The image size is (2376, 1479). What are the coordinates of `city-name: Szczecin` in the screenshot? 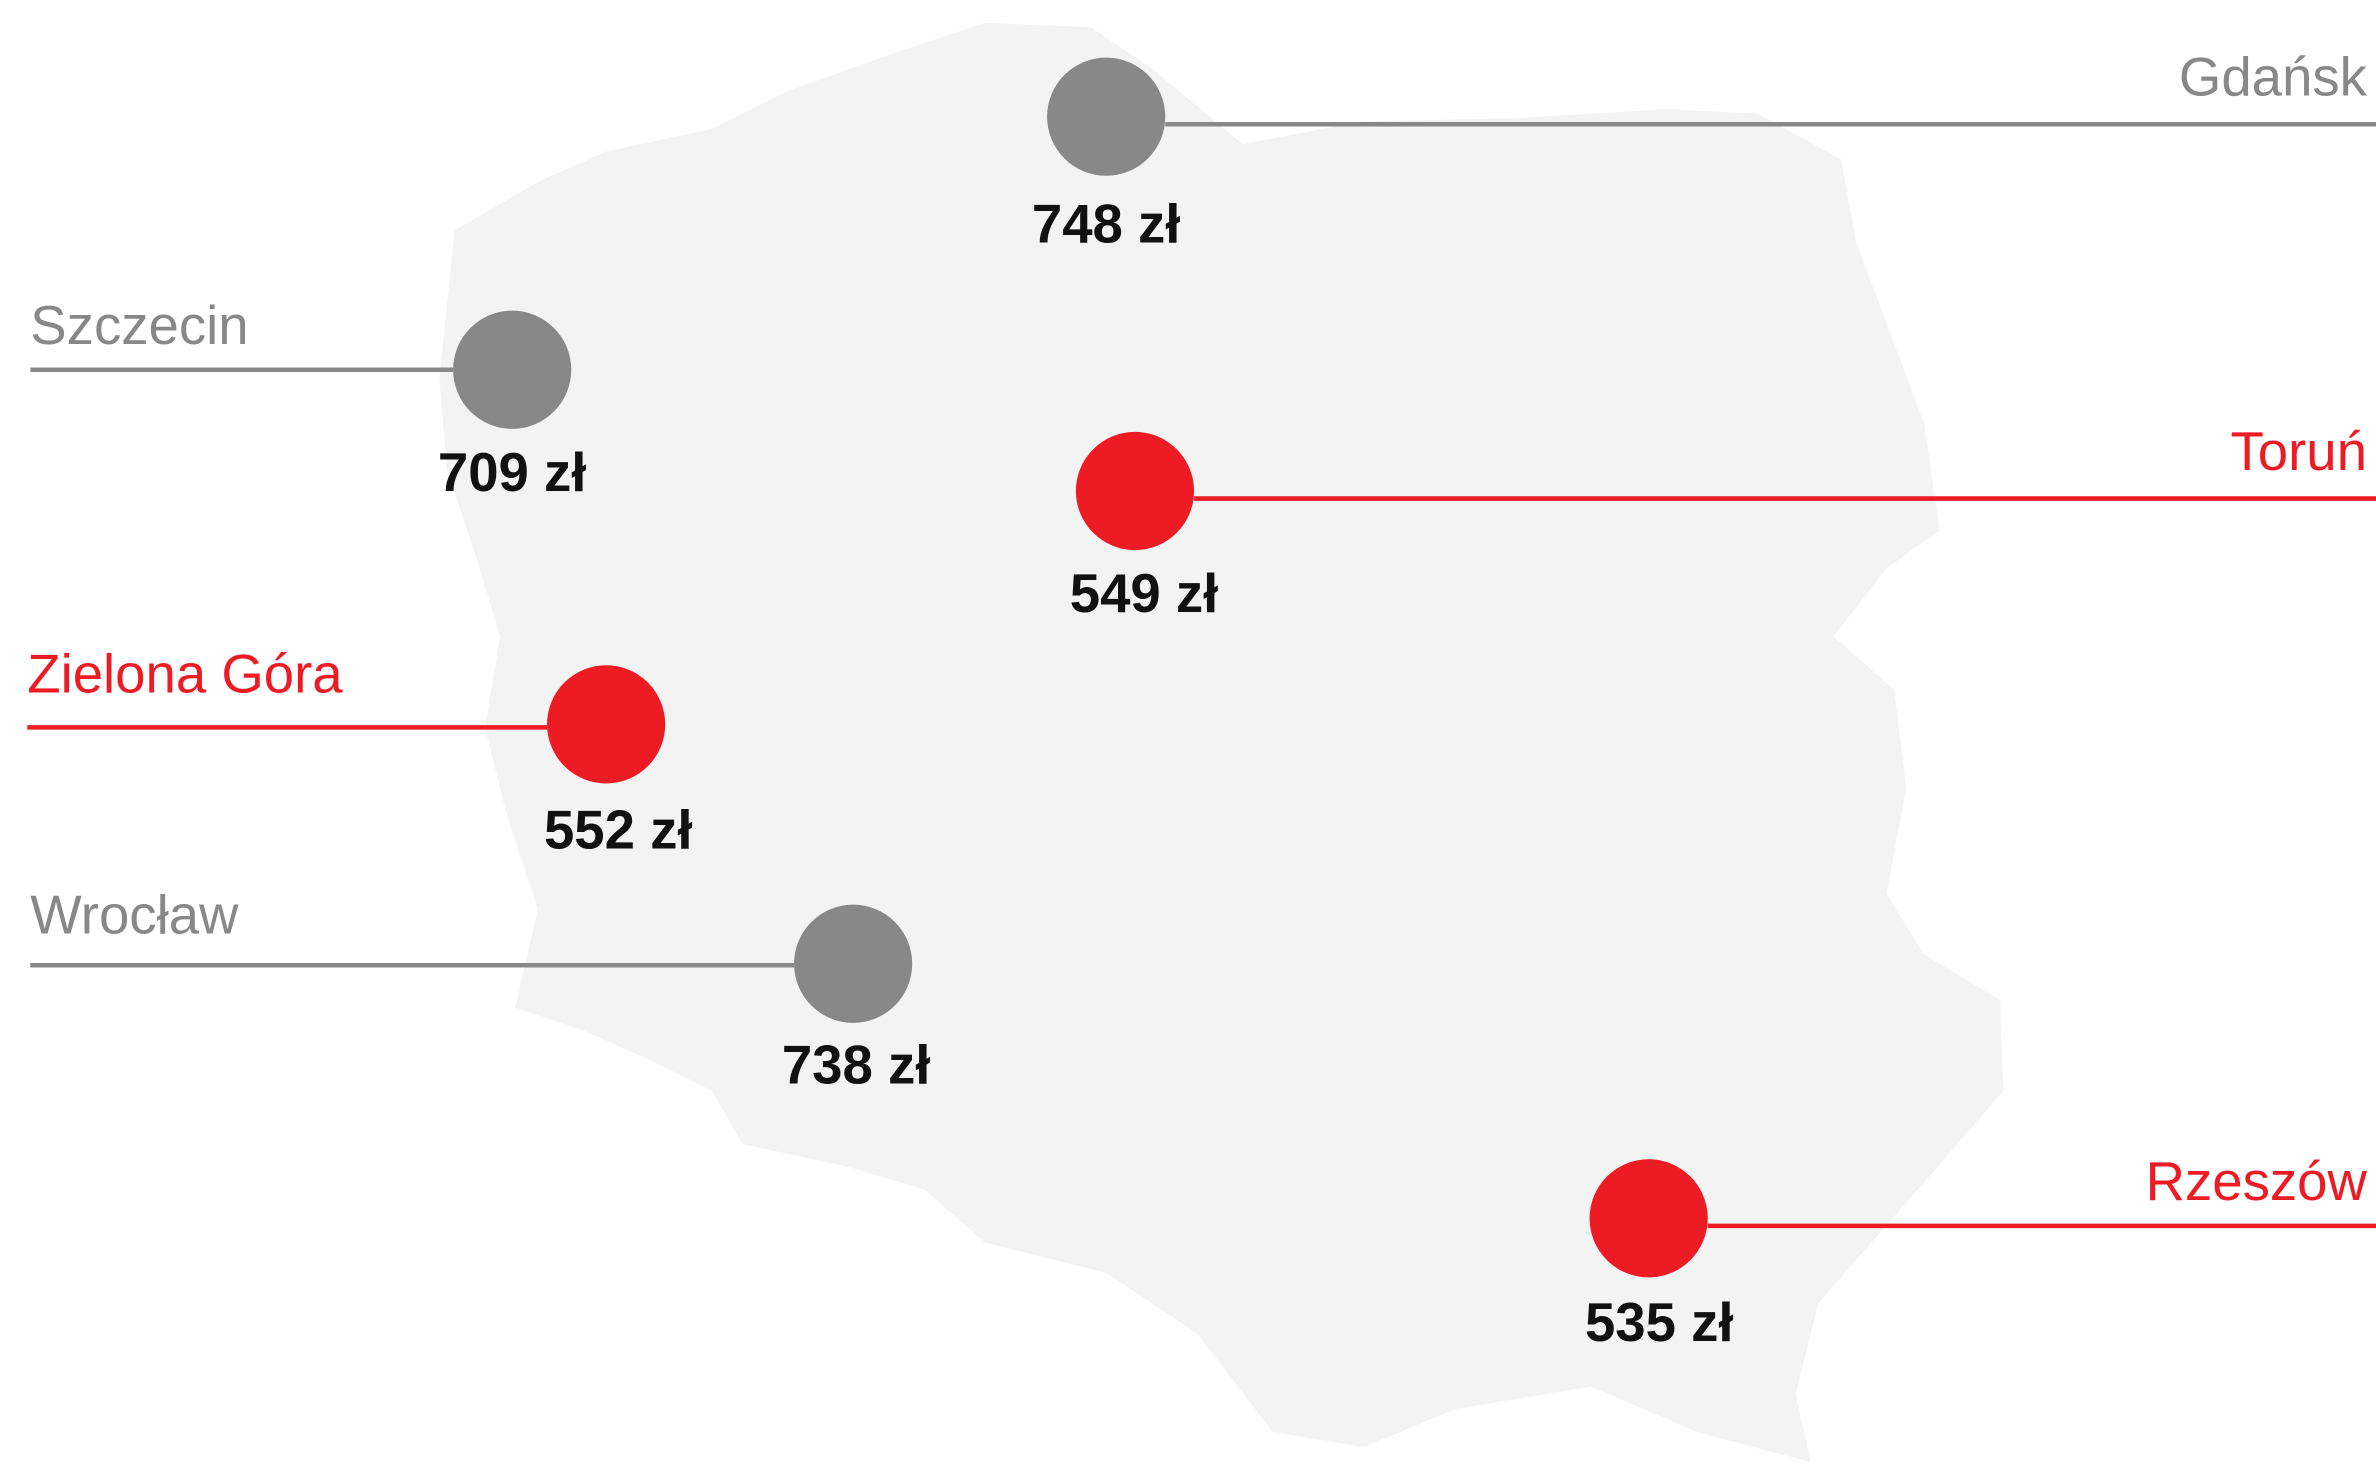 It's located at (139, 325).